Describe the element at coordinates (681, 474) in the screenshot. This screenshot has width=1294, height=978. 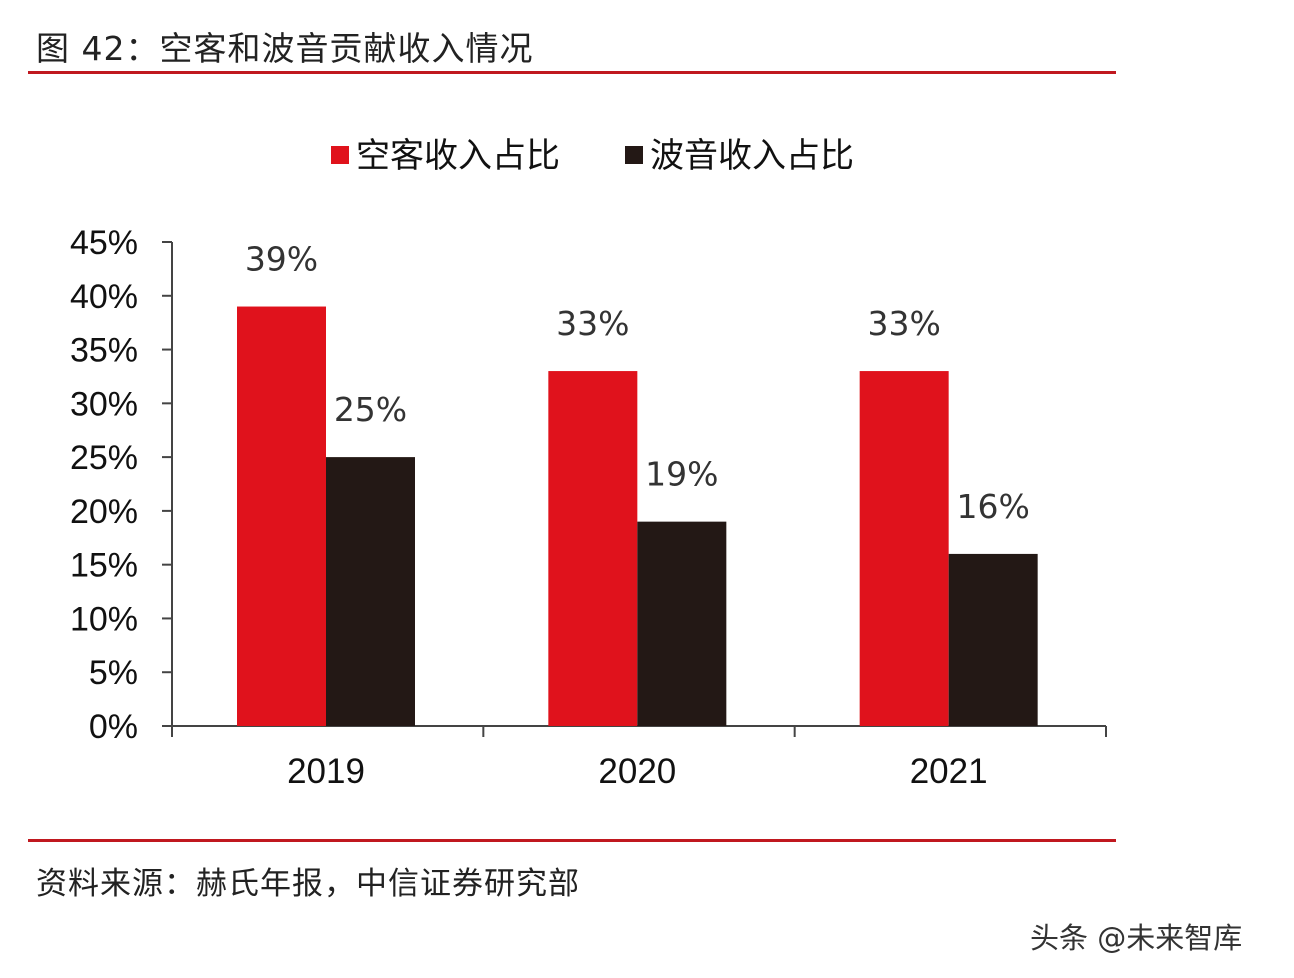
I see `data-label: 19%` at that location.